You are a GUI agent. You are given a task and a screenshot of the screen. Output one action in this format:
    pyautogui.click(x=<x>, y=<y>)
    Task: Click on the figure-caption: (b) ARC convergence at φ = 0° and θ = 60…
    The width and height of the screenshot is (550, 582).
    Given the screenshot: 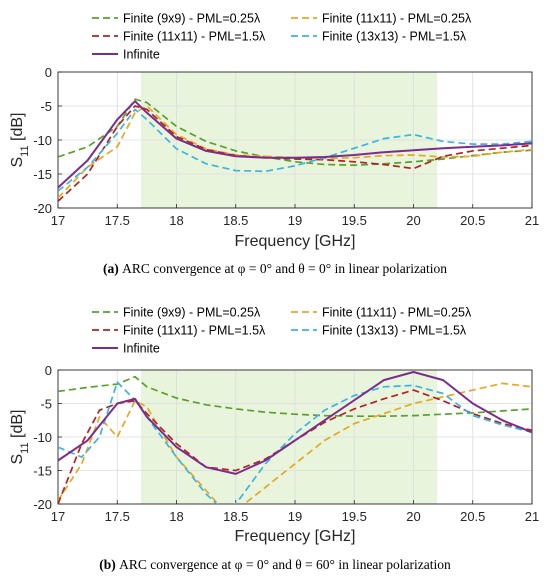 What is the action you would take?
    pyautogui.click(x=275, y=564)
    